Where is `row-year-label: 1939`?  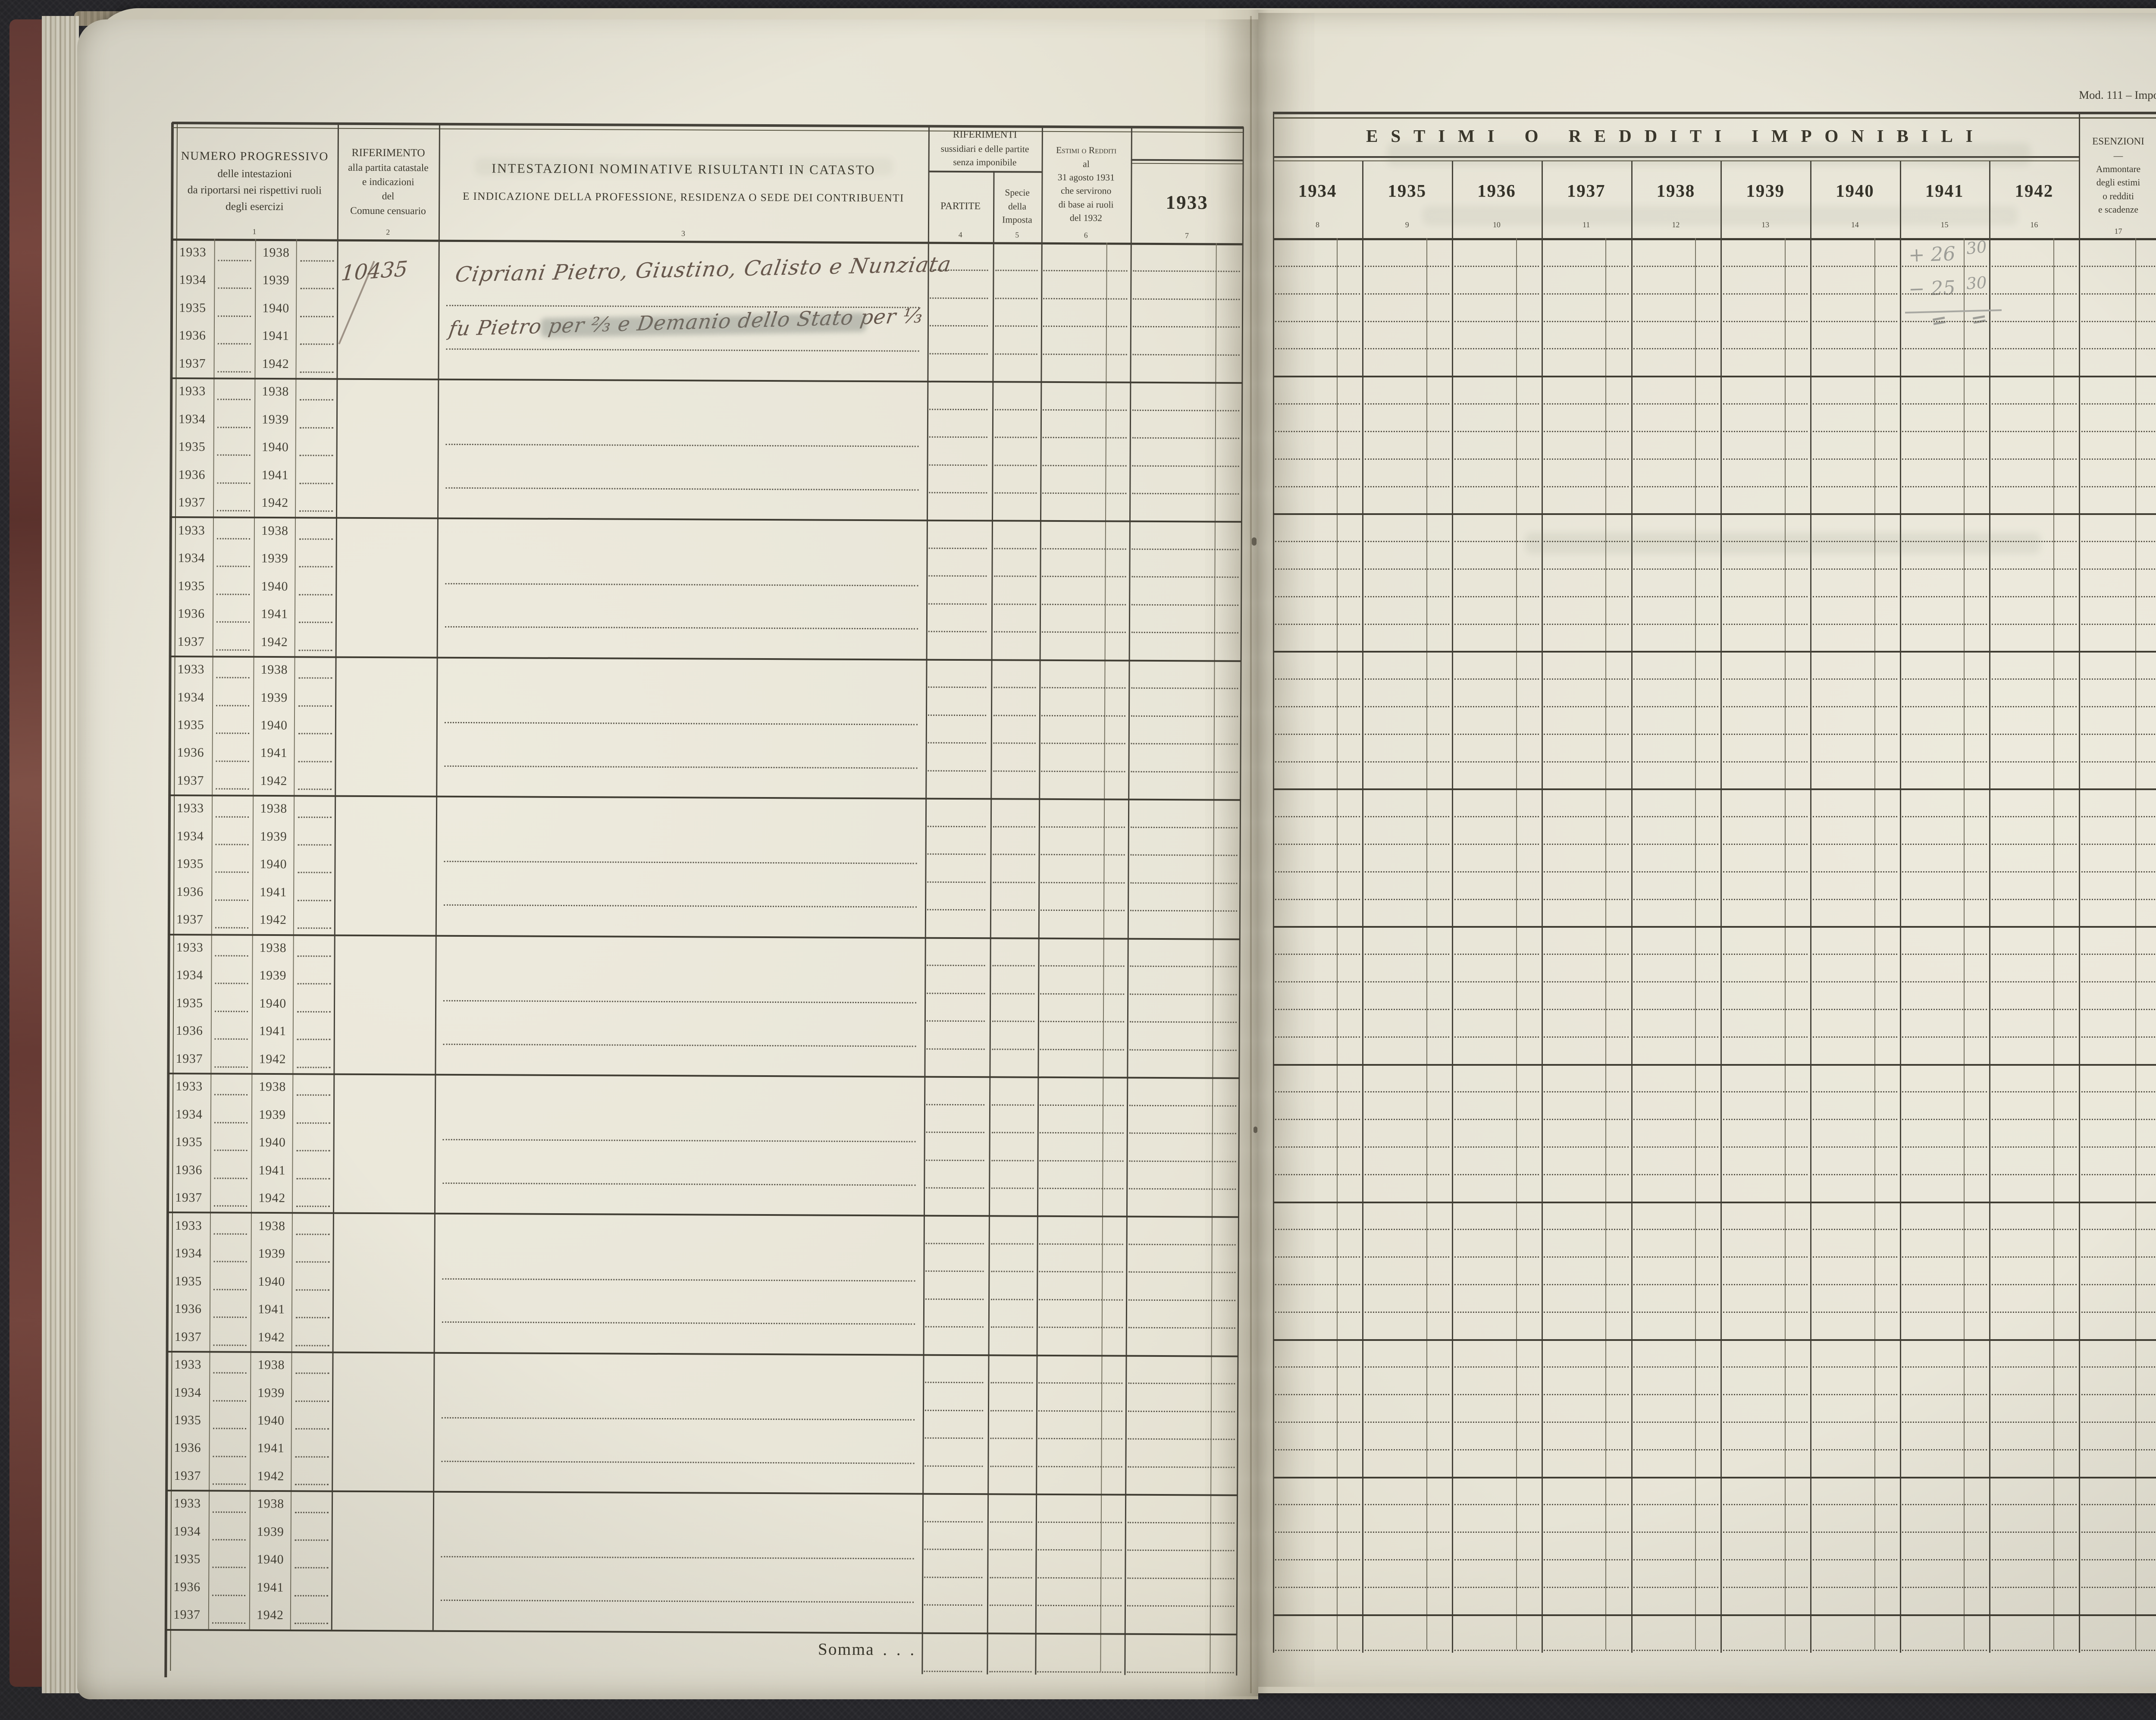 row-year-label: 1939 is located at coordinates (275, 420).